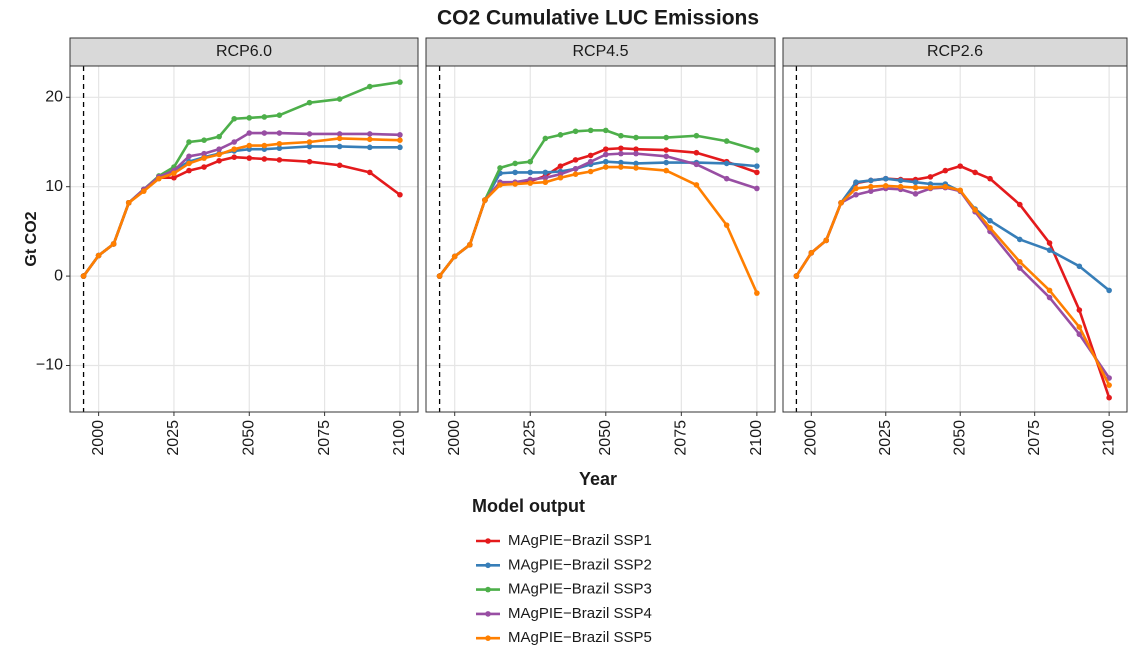 This screenshot has width=1129, height=650. What do you see at coordinates (58, 275) in the screenshot?
I see `y-tick-label: 0` at bounding box center [58, 275].